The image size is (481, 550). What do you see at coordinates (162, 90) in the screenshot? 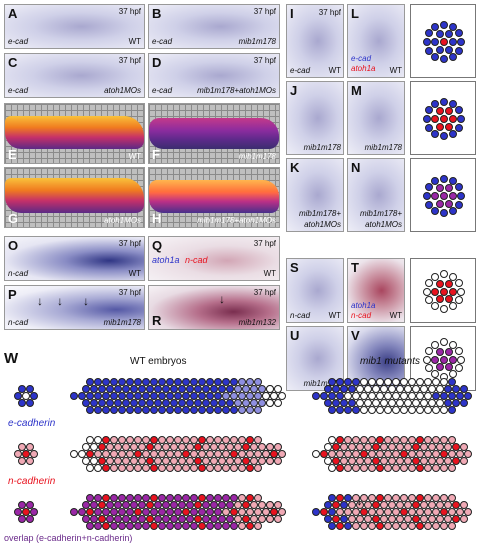
I see `gene-label: e-cad` at bounding box center [162, 90].